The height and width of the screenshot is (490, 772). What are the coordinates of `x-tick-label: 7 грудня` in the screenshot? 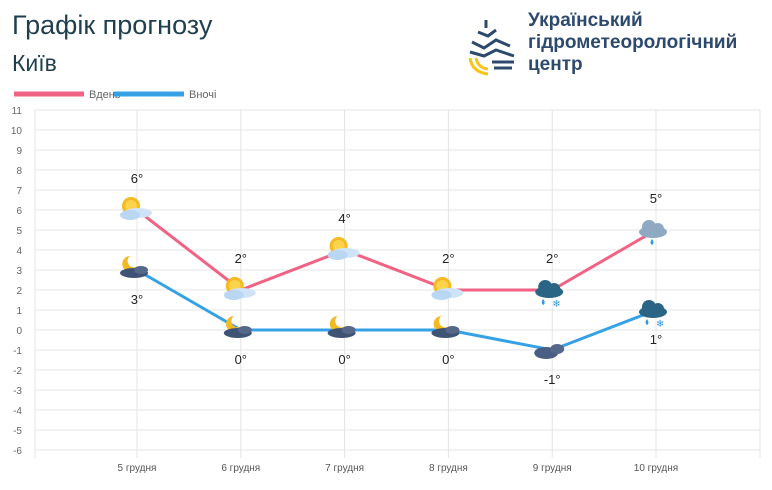 It's located at (344, 468).